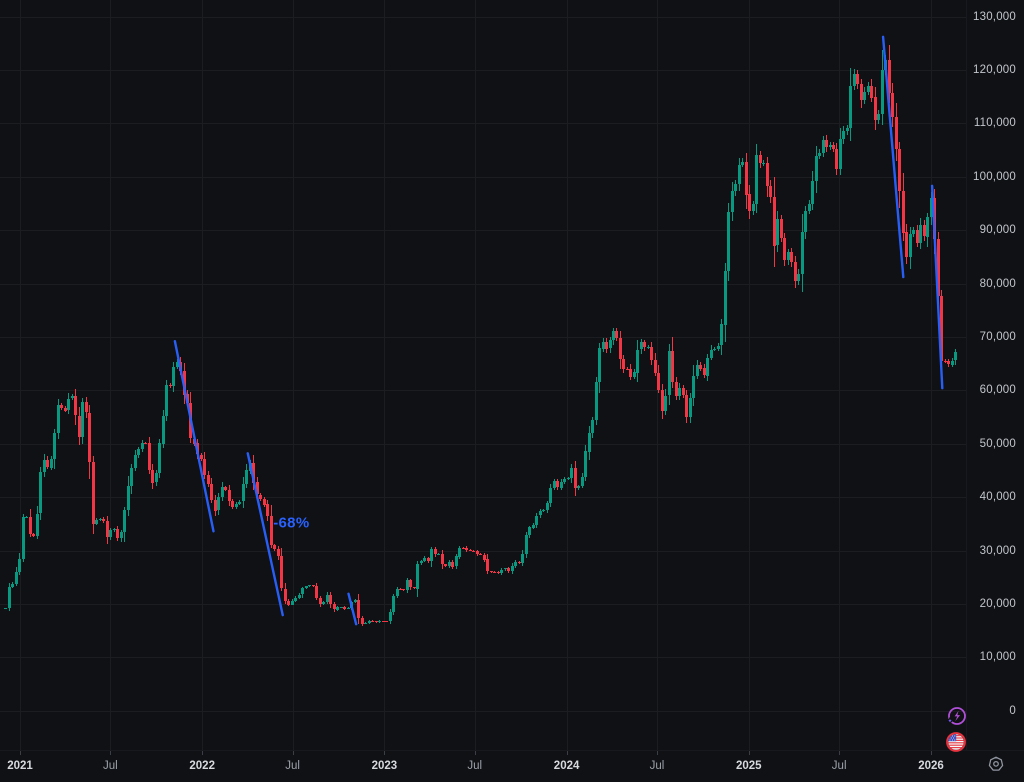 This screenshot has height=782, width=1024. I want to click on price-tick-label: 80,000, so click(997, 283).